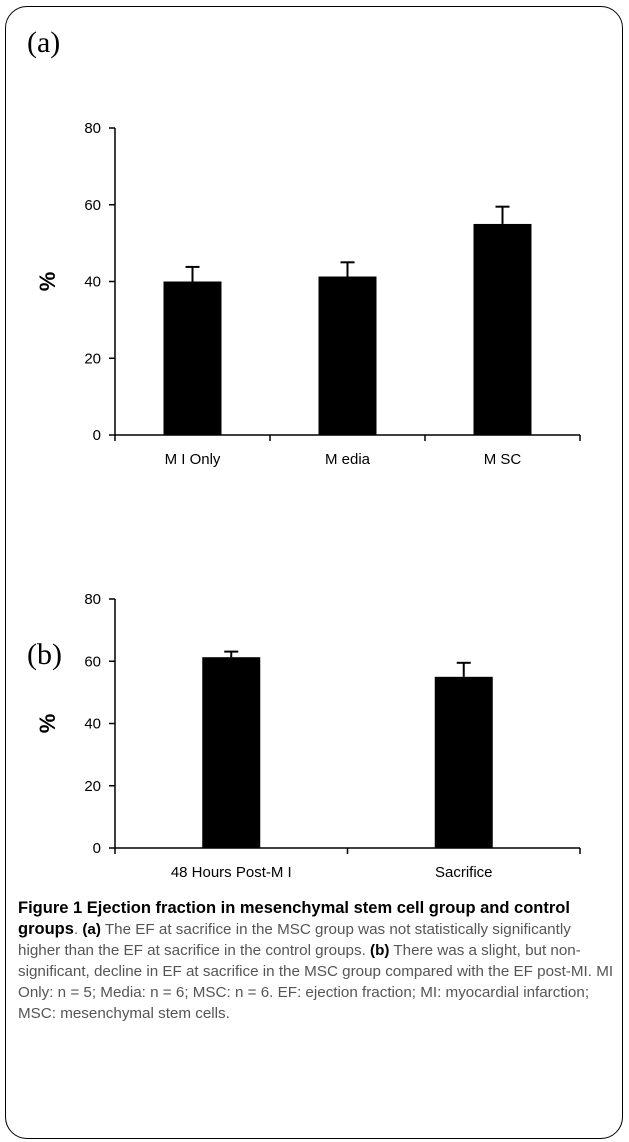 The height and width of the screenshot is (1142, 629). What do you see at coordinates (464, 871) in the screenshot?
I see `x-tick-label: Sacrifice` at bounding box center [464, 871].